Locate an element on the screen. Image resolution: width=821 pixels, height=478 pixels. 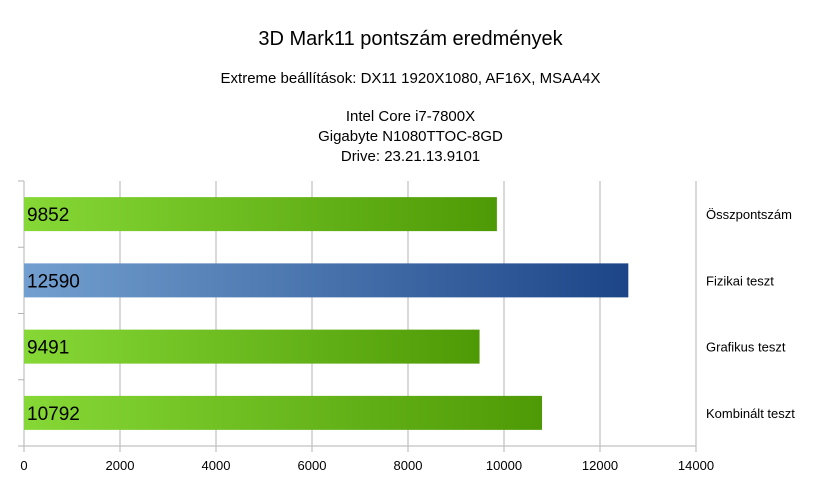
chart-title: 3D Mark11 pontszám eredmények is located at coordinates (410, 39).